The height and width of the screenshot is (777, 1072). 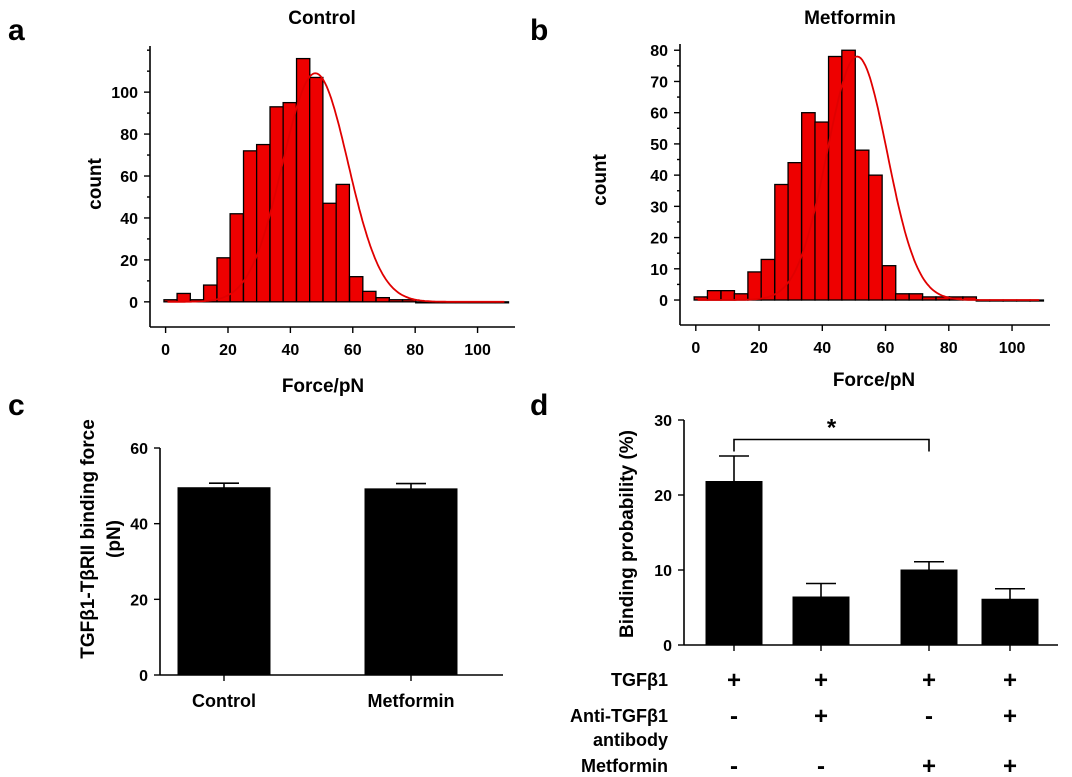 What do you see at coordinates (659, 51) in the screenshot?
I see `panel-b-y-tick-label: 80` at bounding box center [659, 51].